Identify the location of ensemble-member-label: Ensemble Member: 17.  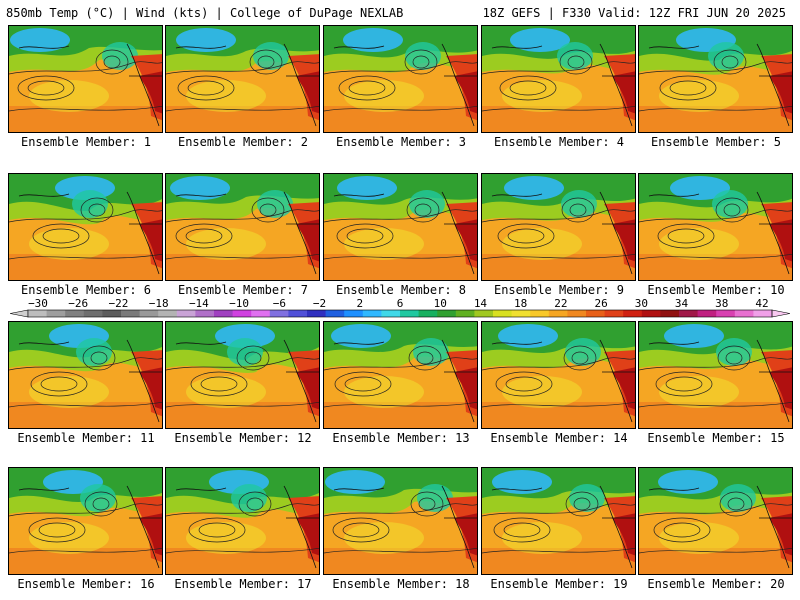
(243, 584).